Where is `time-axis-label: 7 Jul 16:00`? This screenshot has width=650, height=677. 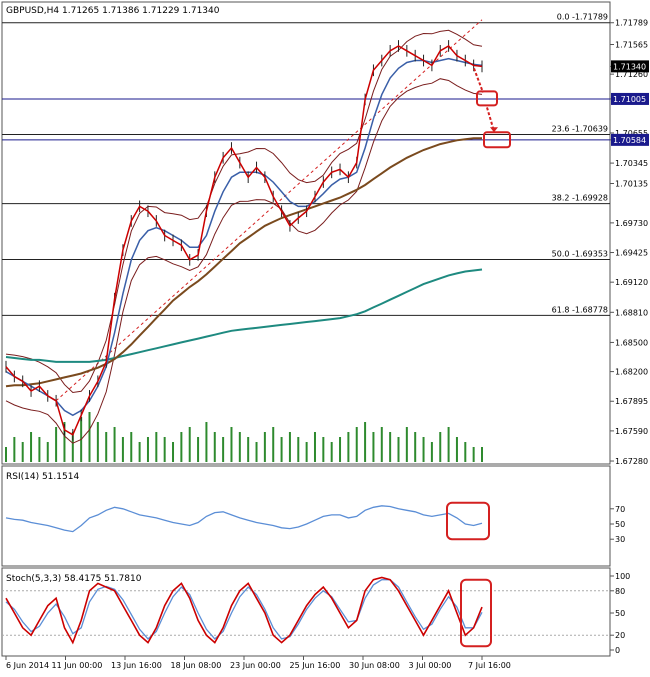
time-axis-label: 7 Jul 16:00 is located at coordinates (489, 665).